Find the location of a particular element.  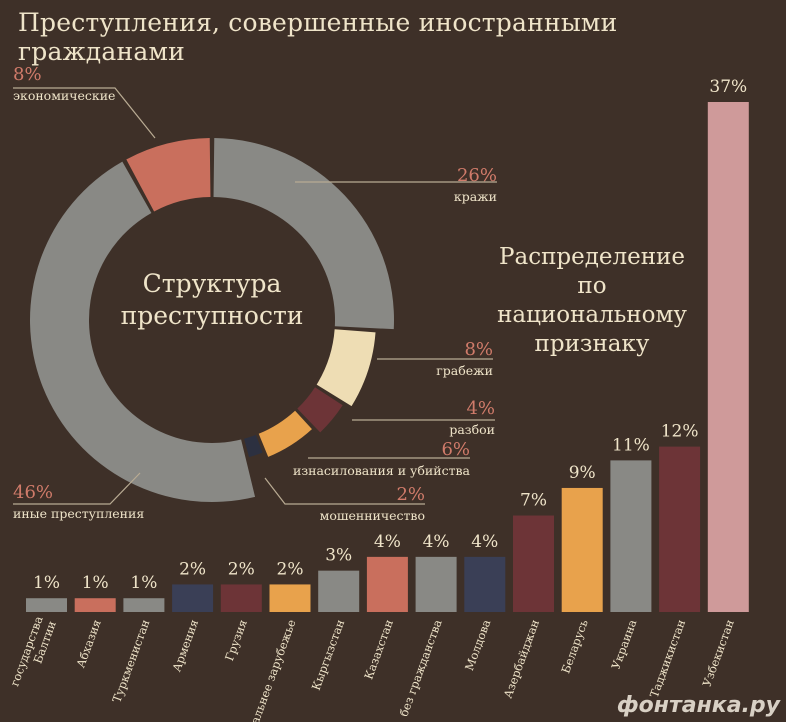

bar-category-label-1: государстваБалтии is located at coordinates (33, 653).